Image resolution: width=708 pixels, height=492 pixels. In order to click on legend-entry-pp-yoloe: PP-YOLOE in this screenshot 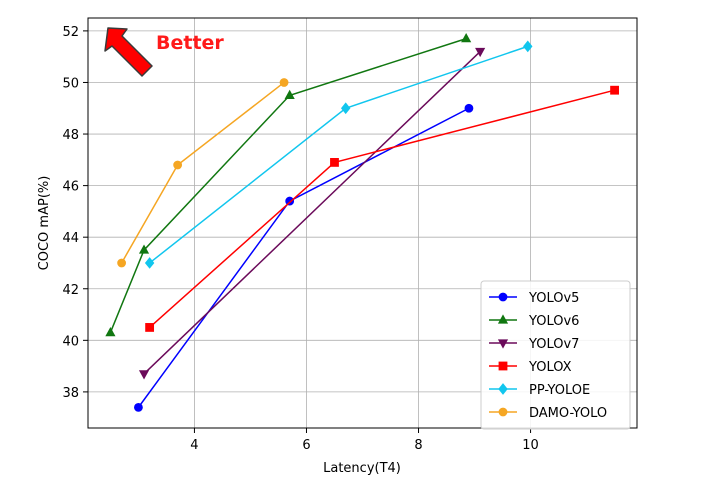, I will do `click(539, 390)`.